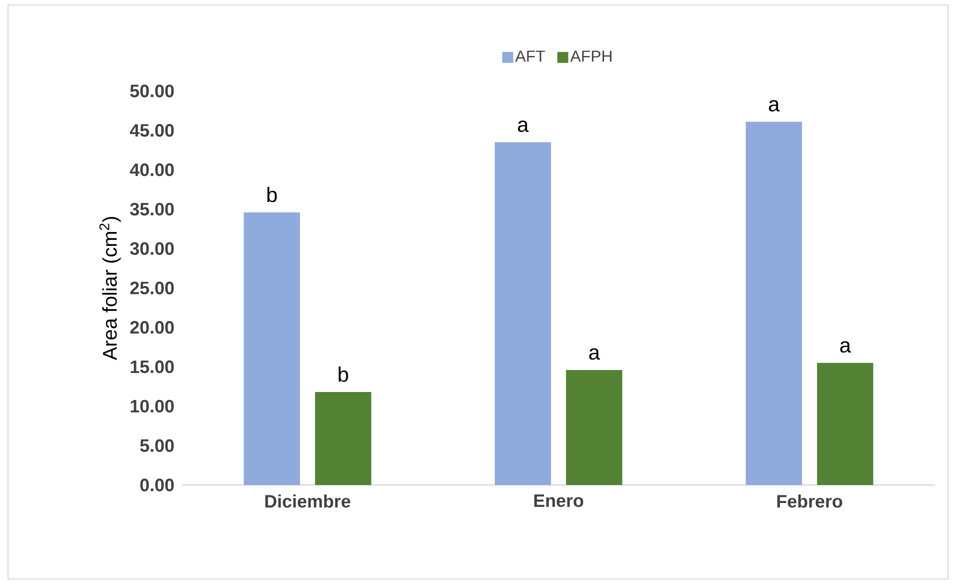 The image size is (958, 584). Describe the element at coordinates (157, 445) in the screenshot. I see `y-tick-label: 5.00` at that location.